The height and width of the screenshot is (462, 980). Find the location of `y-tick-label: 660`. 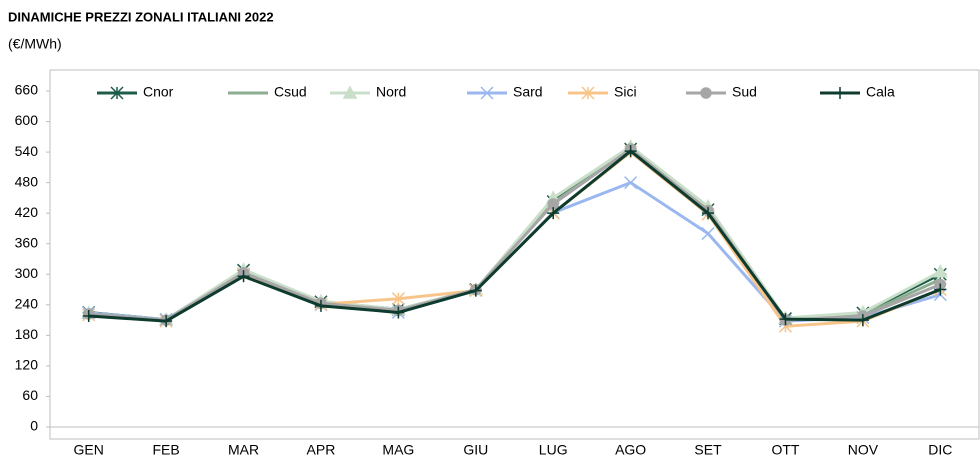

y-tick-label: 660 is located at coordinates (27, 90).